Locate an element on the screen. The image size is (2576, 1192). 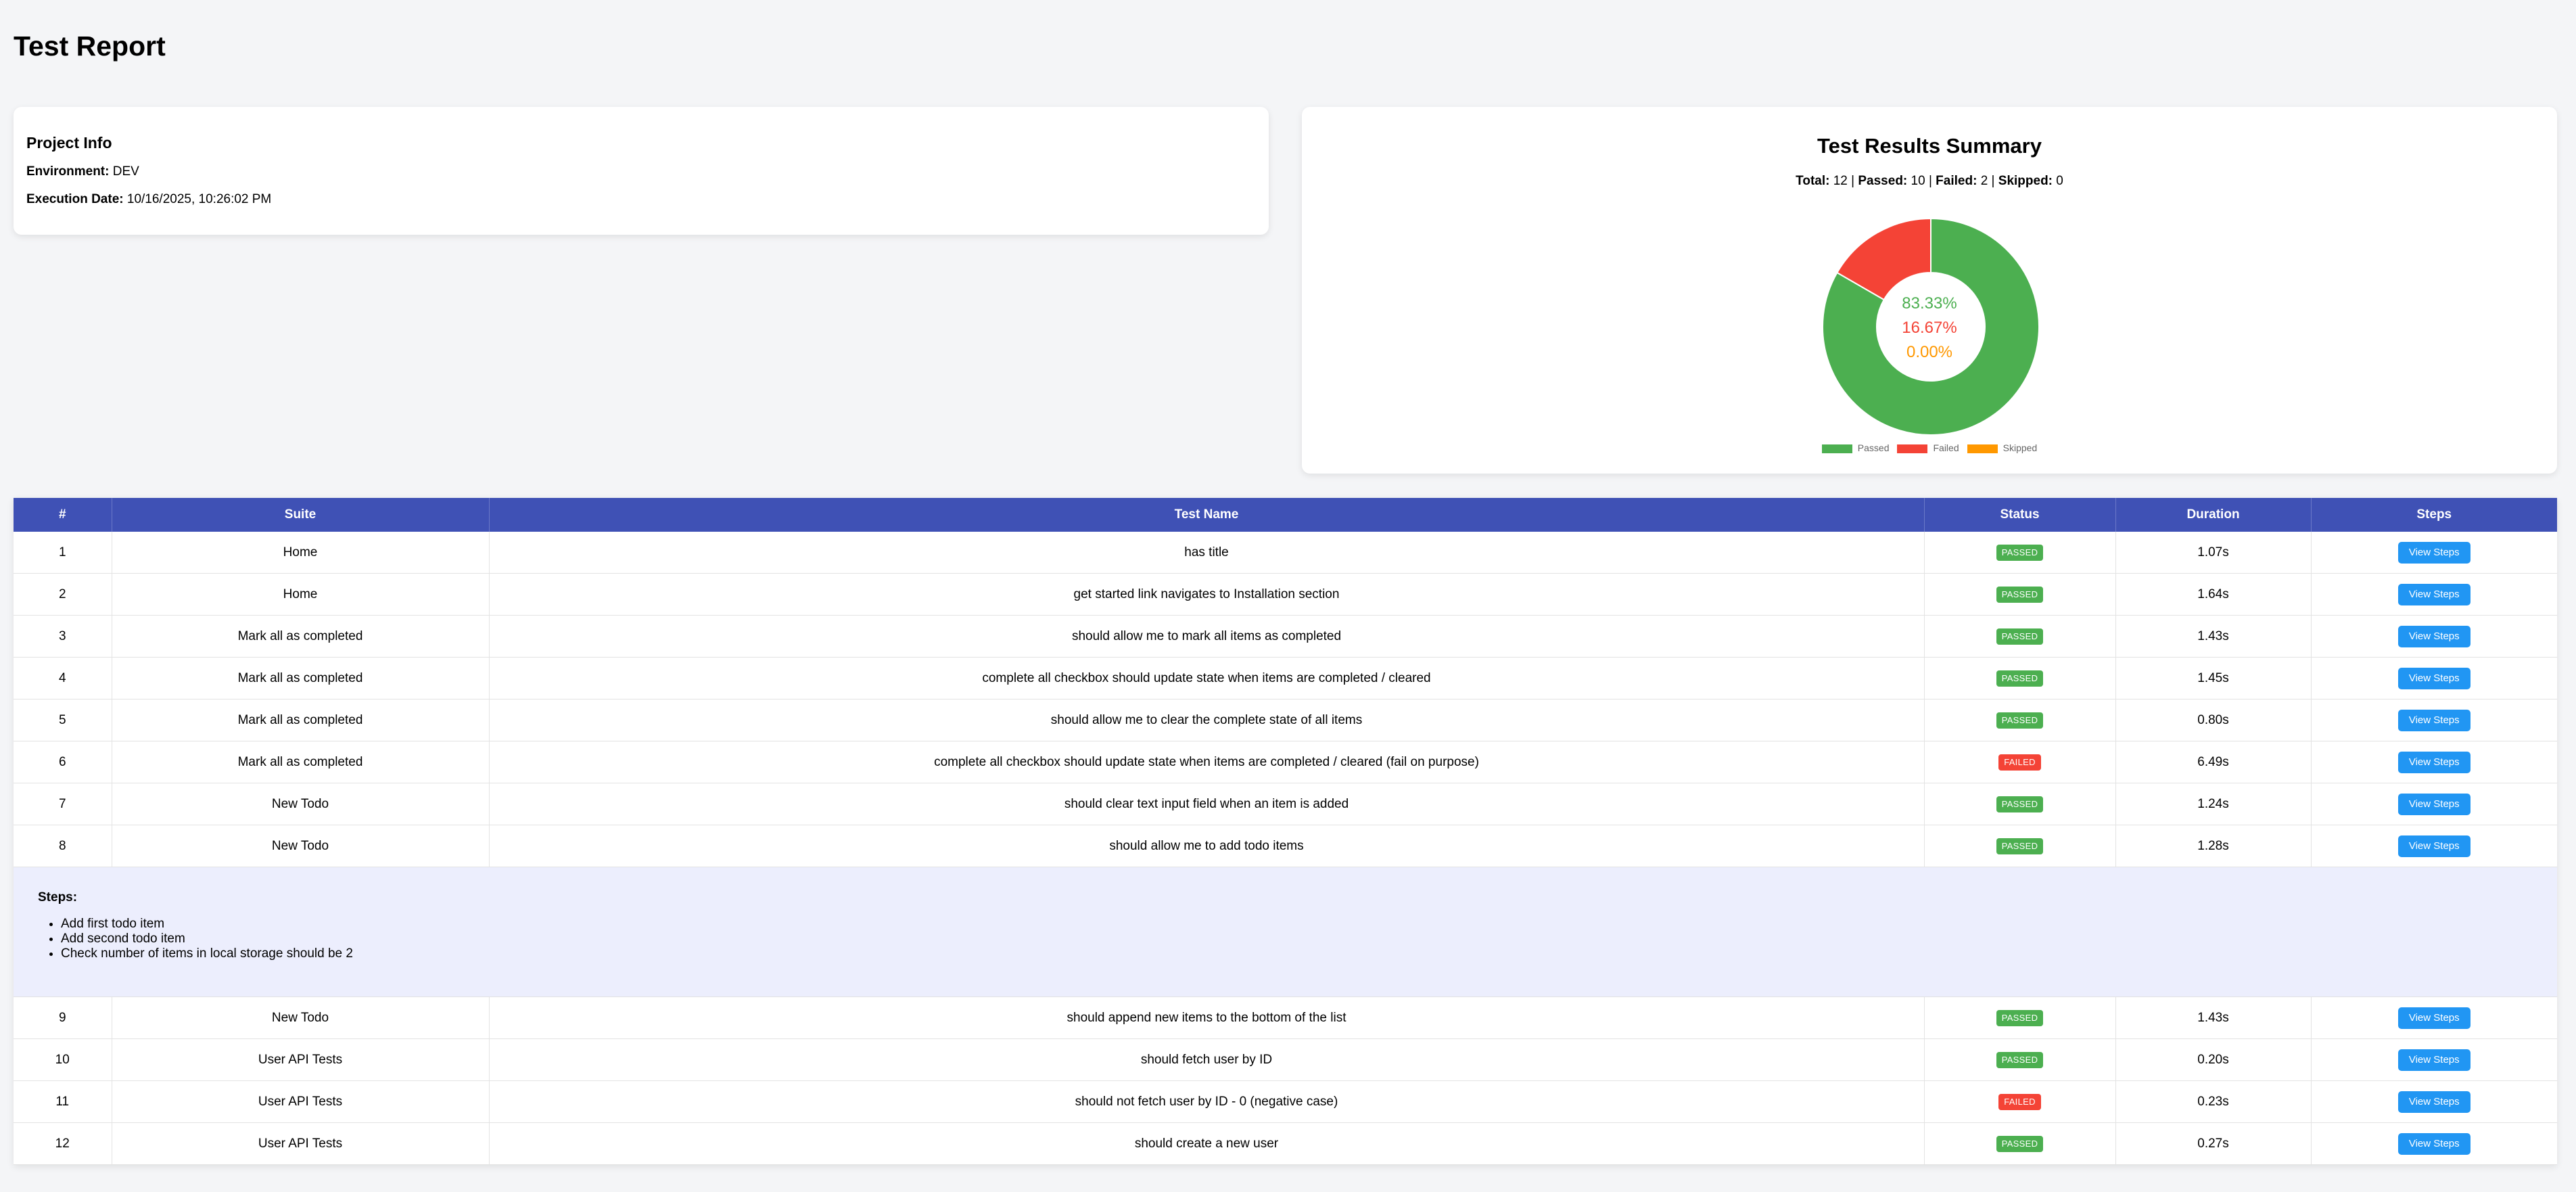
step-item: Add first todo item is located at coordinates (1309, 924).